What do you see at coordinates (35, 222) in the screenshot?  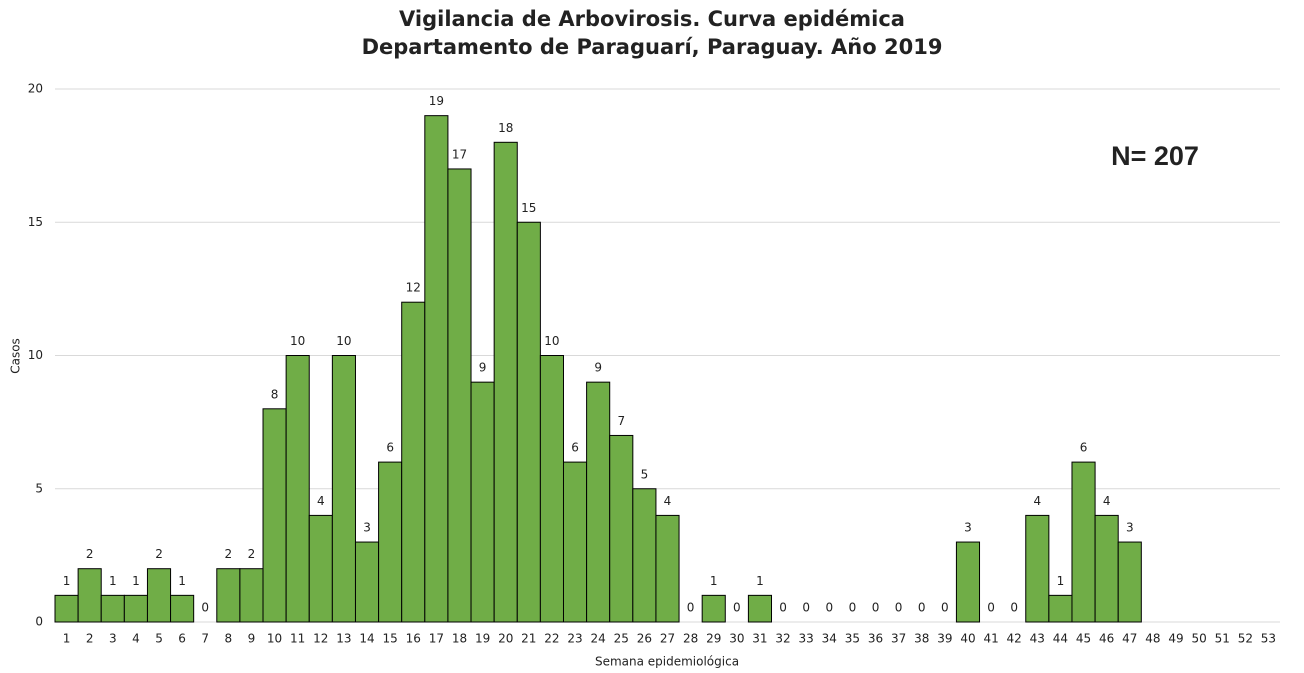 I see `y-tick-label: 15` at bounding box center [35, 222].